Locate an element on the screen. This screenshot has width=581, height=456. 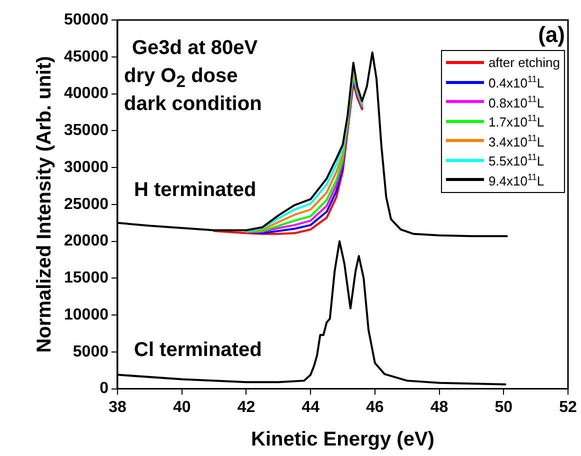
x-tick-label: 48 is located at coordinates (439, 407).